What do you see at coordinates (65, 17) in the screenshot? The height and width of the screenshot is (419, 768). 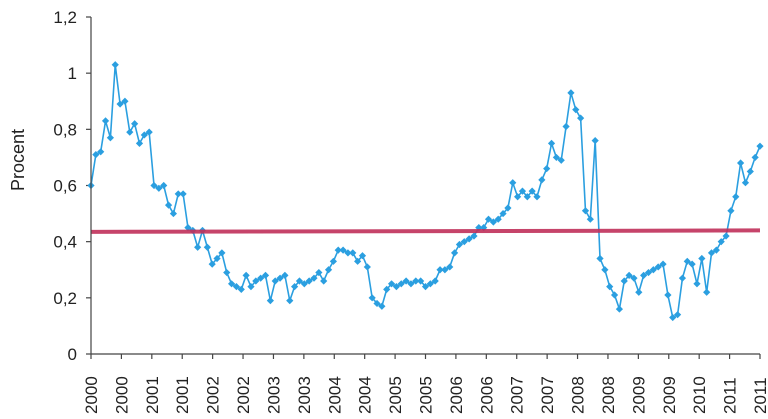 I see `y-tick-label: 1,2` at bounding box center [65, 17].